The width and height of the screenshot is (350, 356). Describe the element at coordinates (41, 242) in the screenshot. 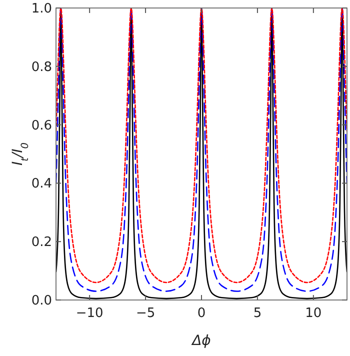

I see `y-tick-label: 0.2` at that location.